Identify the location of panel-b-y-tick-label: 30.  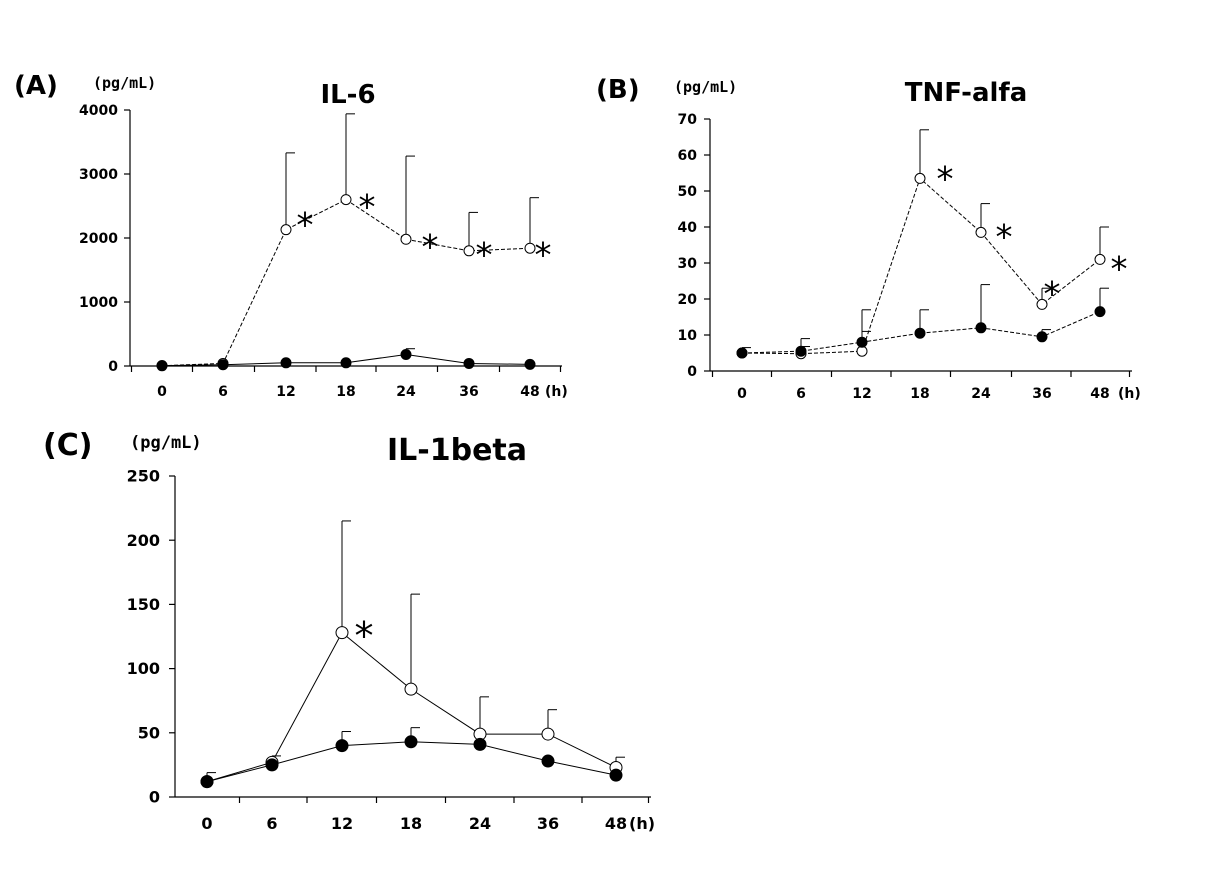
(688, 264).